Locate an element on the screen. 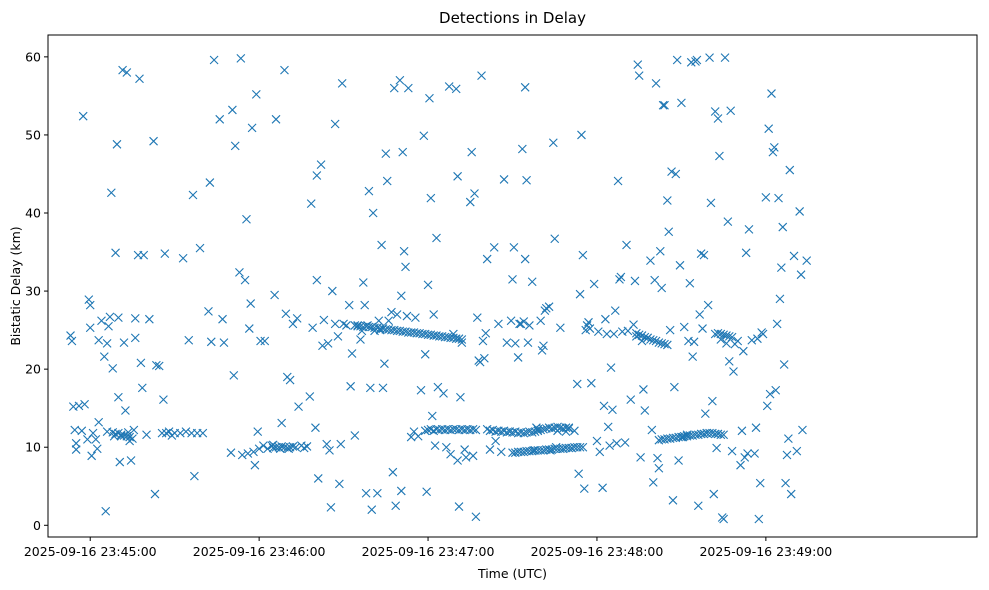 This screenshot has height=590, width=989. x-tick-label: 2025-09-16 23:49:00 is located at coordinates (765, 551).